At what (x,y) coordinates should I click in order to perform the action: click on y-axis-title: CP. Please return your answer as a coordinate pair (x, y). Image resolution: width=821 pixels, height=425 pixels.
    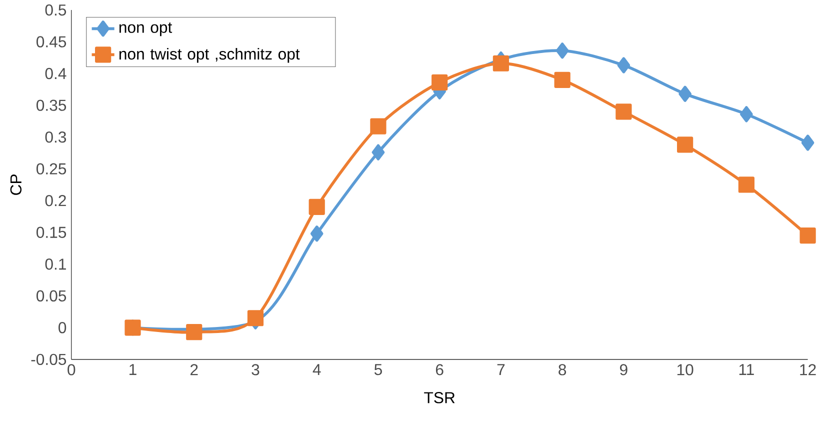
    Looking at the image, I should click on (16, 184).